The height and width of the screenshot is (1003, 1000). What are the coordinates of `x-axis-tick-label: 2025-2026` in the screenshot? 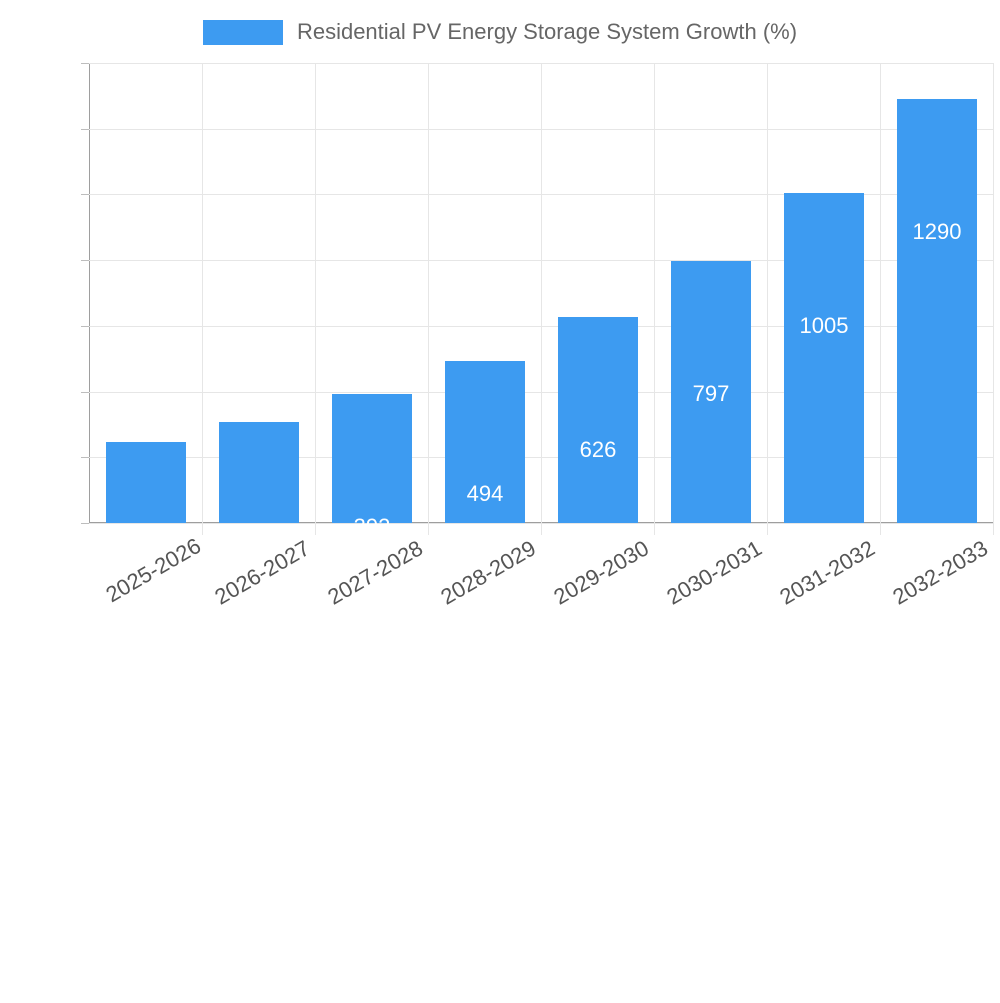 It's located at (153, 570).